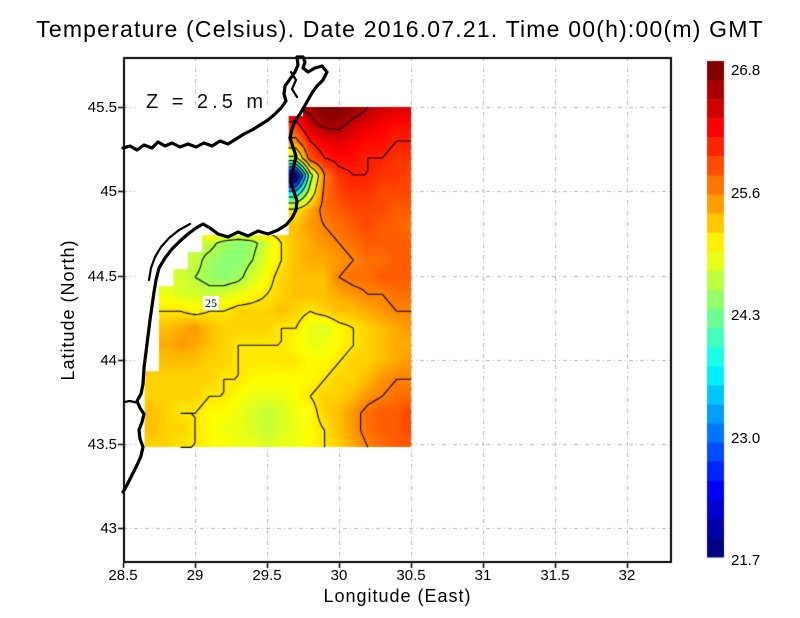 This screenshot has width=800, height=618. Describe the element at coordinates (627, 575) in the screenshot. I see `x-tick-label: 32` at that location.